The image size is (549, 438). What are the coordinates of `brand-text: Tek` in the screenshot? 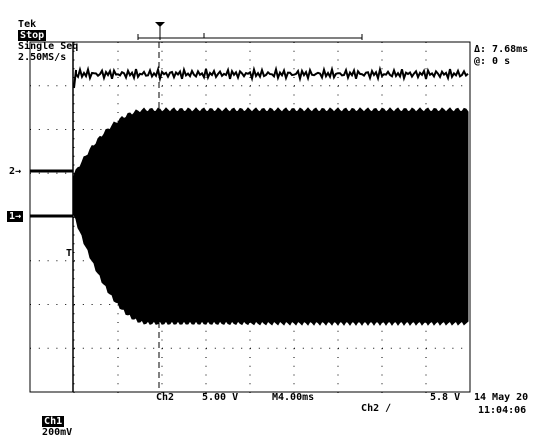 It's located at (27, 24).